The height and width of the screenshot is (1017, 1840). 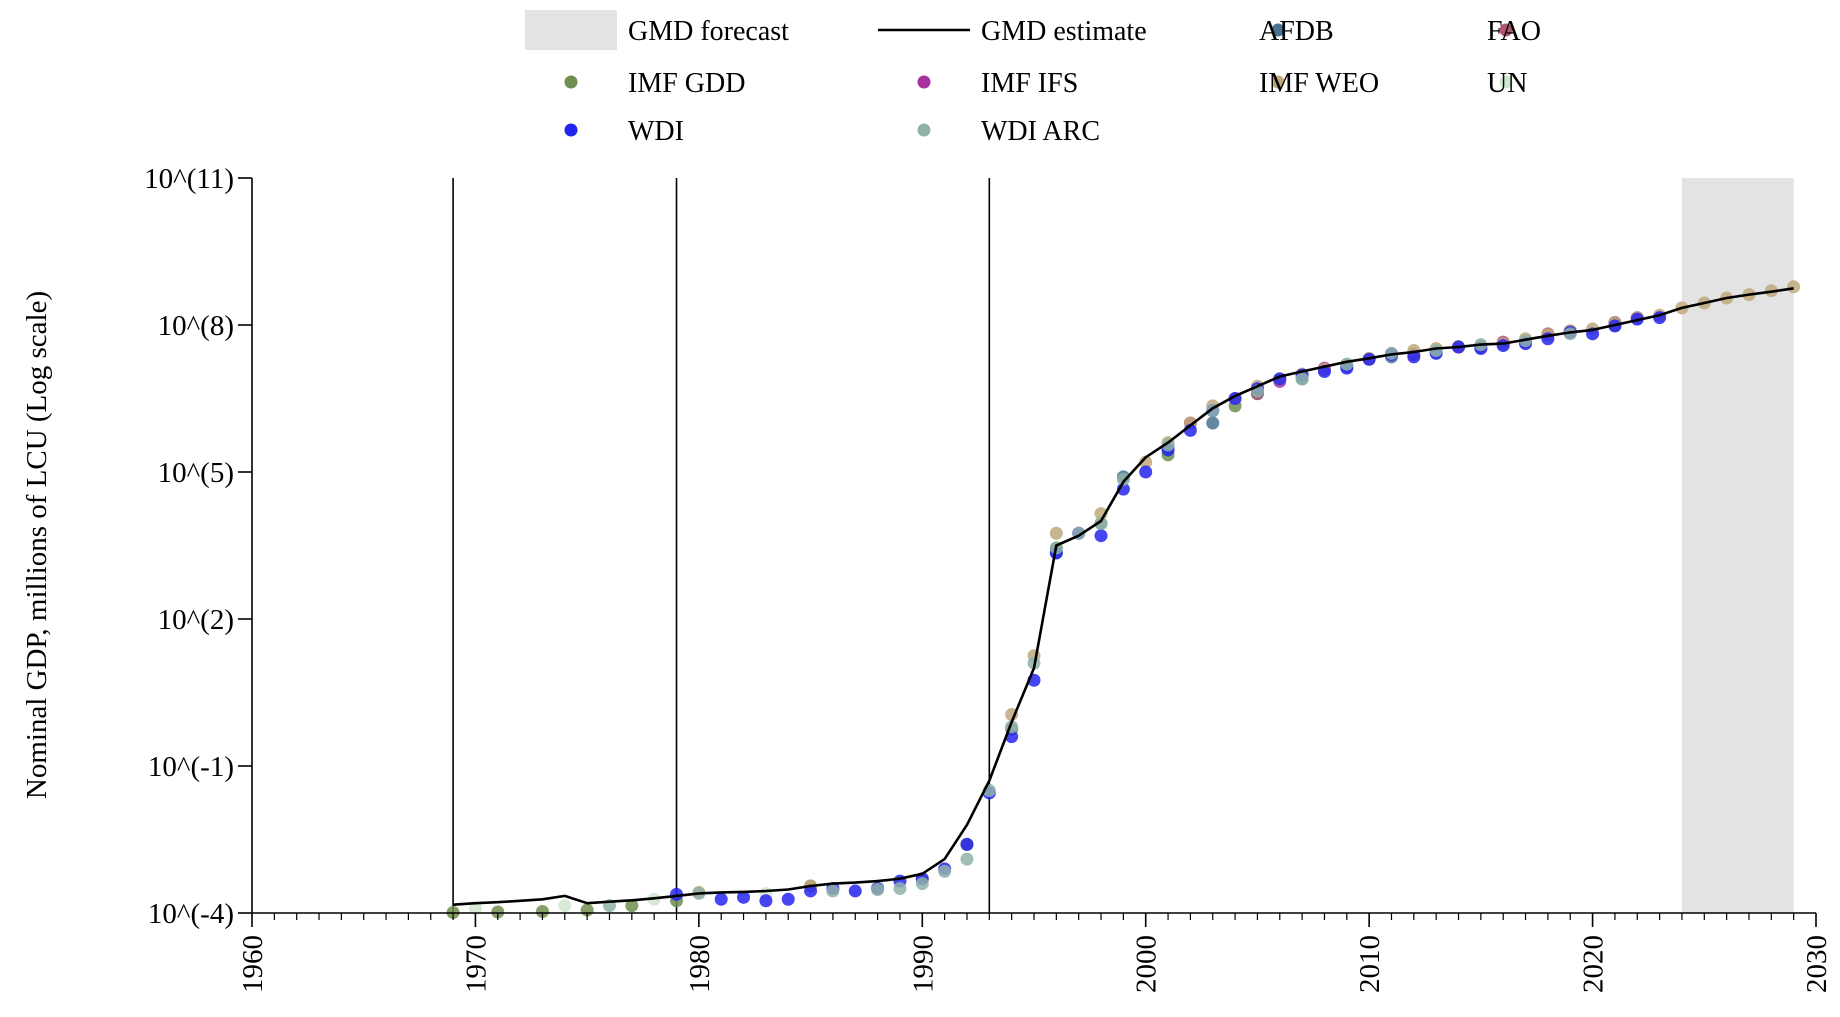 I want to click on legend-label: GMD estimate, so click(x=1064, y=31).